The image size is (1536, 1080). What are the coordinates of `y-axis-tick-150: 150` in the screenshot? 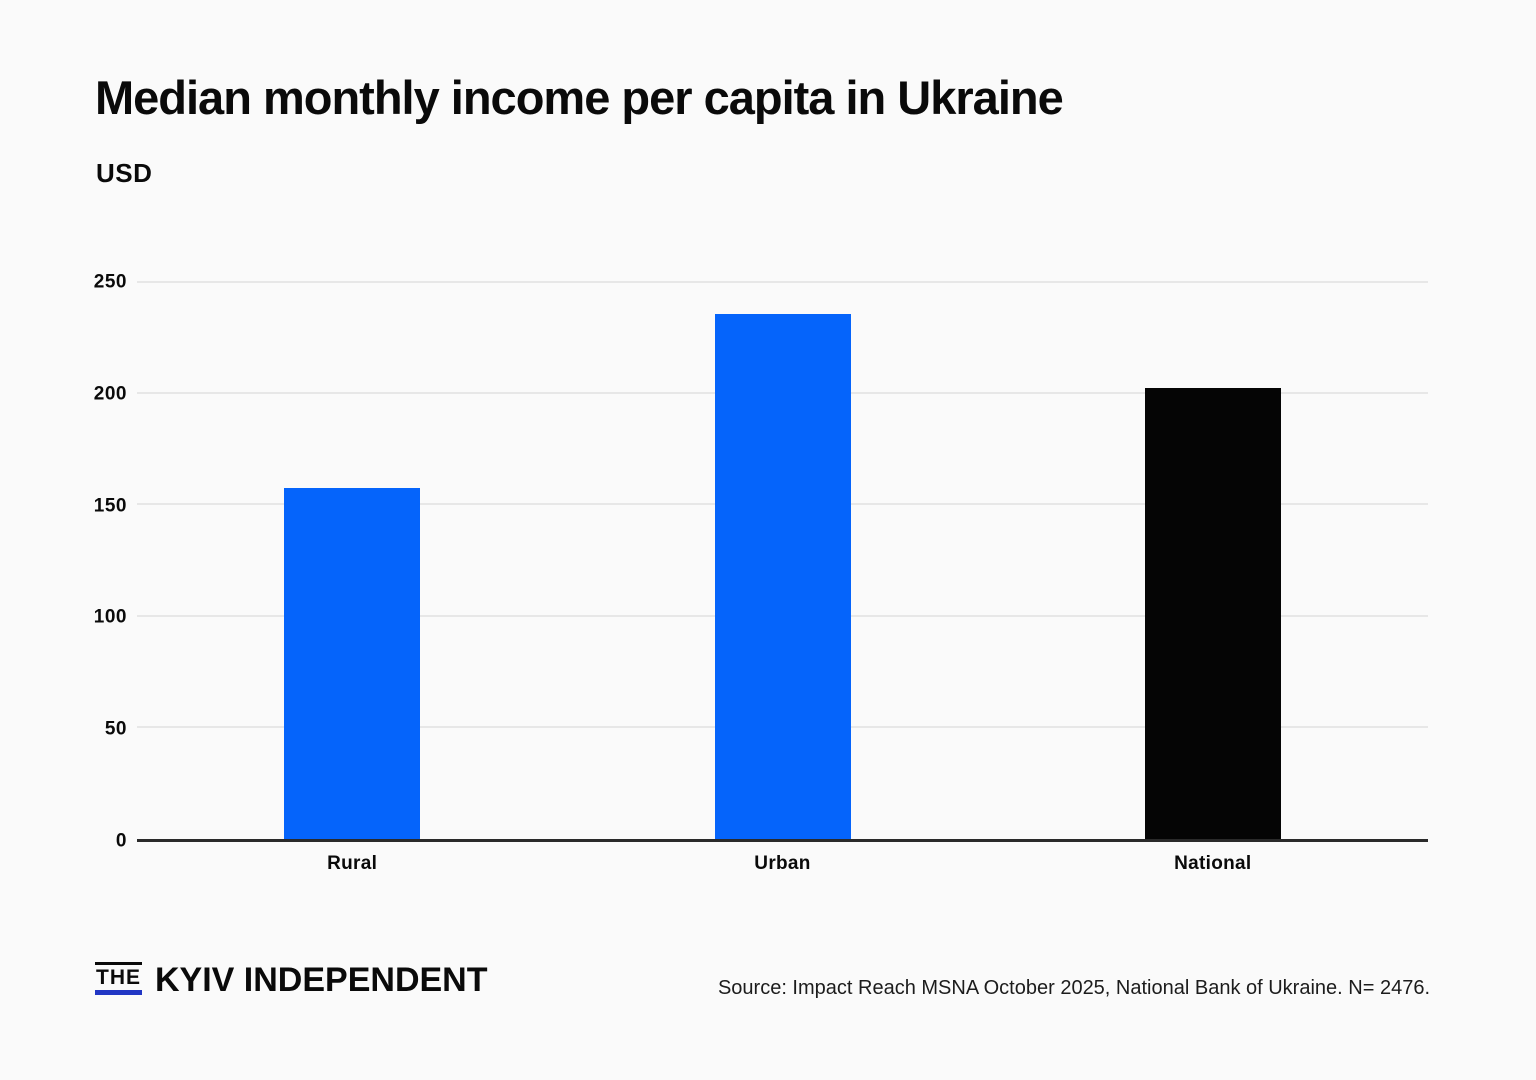 It's located at (110, 506).